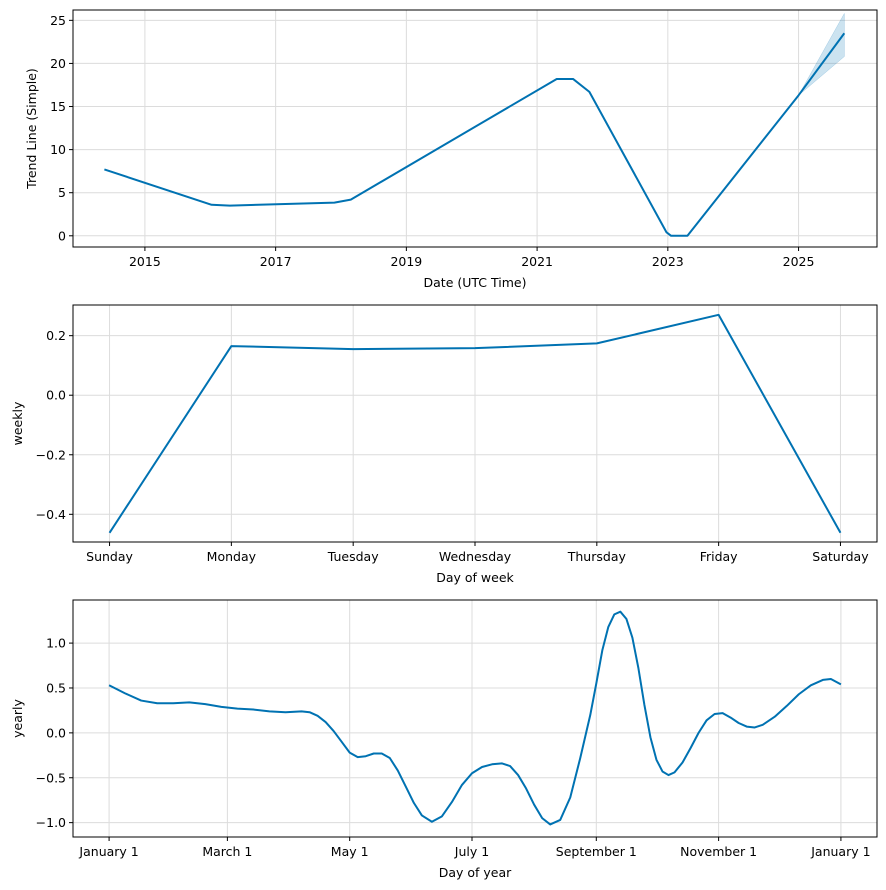 This screenshot has height=890, width=886. What do you see at coordinates (227, 851) in the screenshot?
I see `x-tick-label: March 1` at bounding box center [227, 851].